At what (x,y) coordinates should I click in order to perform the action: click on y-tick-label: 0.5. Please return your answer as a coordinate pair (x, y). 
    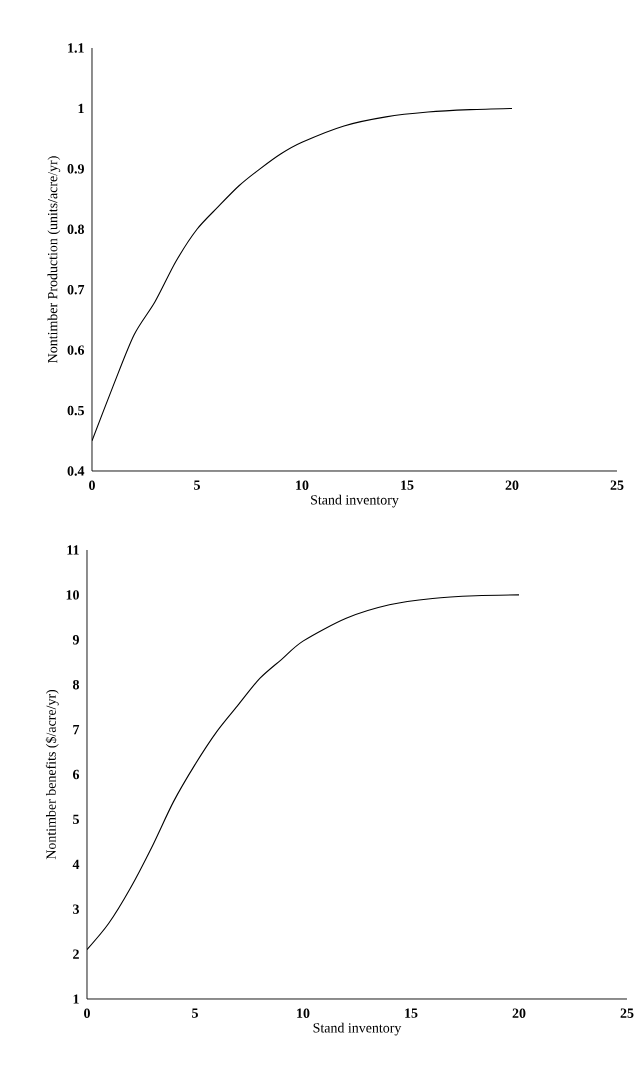
    Looking at the image, I should click on (75, 410).